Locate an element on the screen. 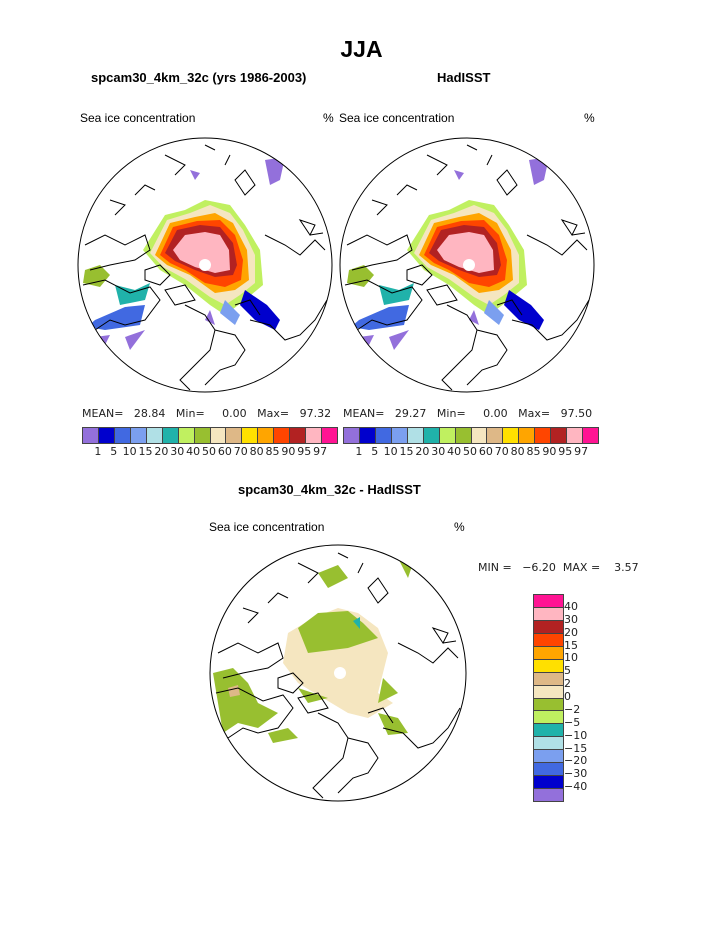 The height and width of the screenshot is (935, 723). colorbar-tick-label: −10 is located at coordinates (576, 735).